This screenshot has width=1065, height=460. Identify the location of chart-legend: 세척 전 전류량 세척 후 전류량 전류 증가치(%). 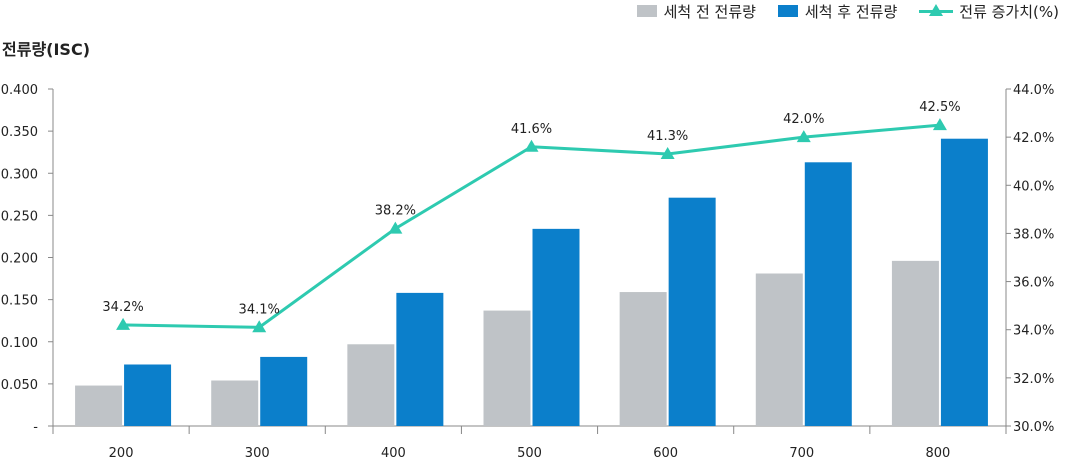
(837, 11).